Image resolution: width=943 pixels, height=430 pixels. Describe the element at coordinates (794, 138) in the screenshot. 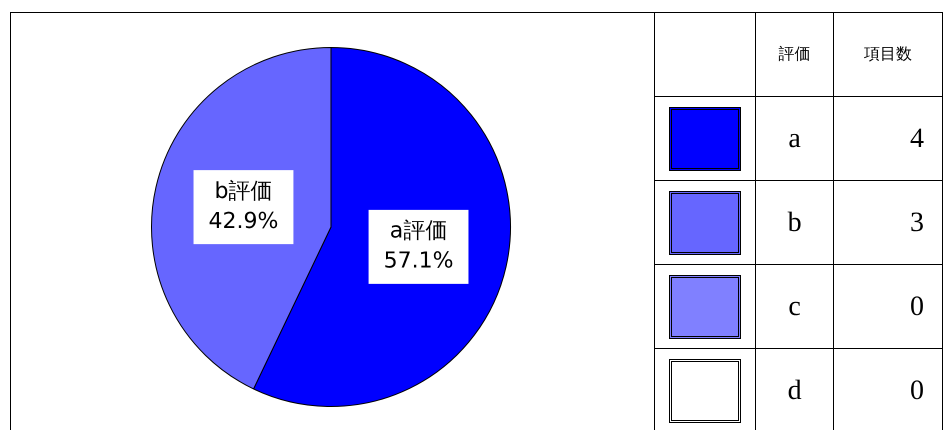

I see `legend-label: a` at that location.